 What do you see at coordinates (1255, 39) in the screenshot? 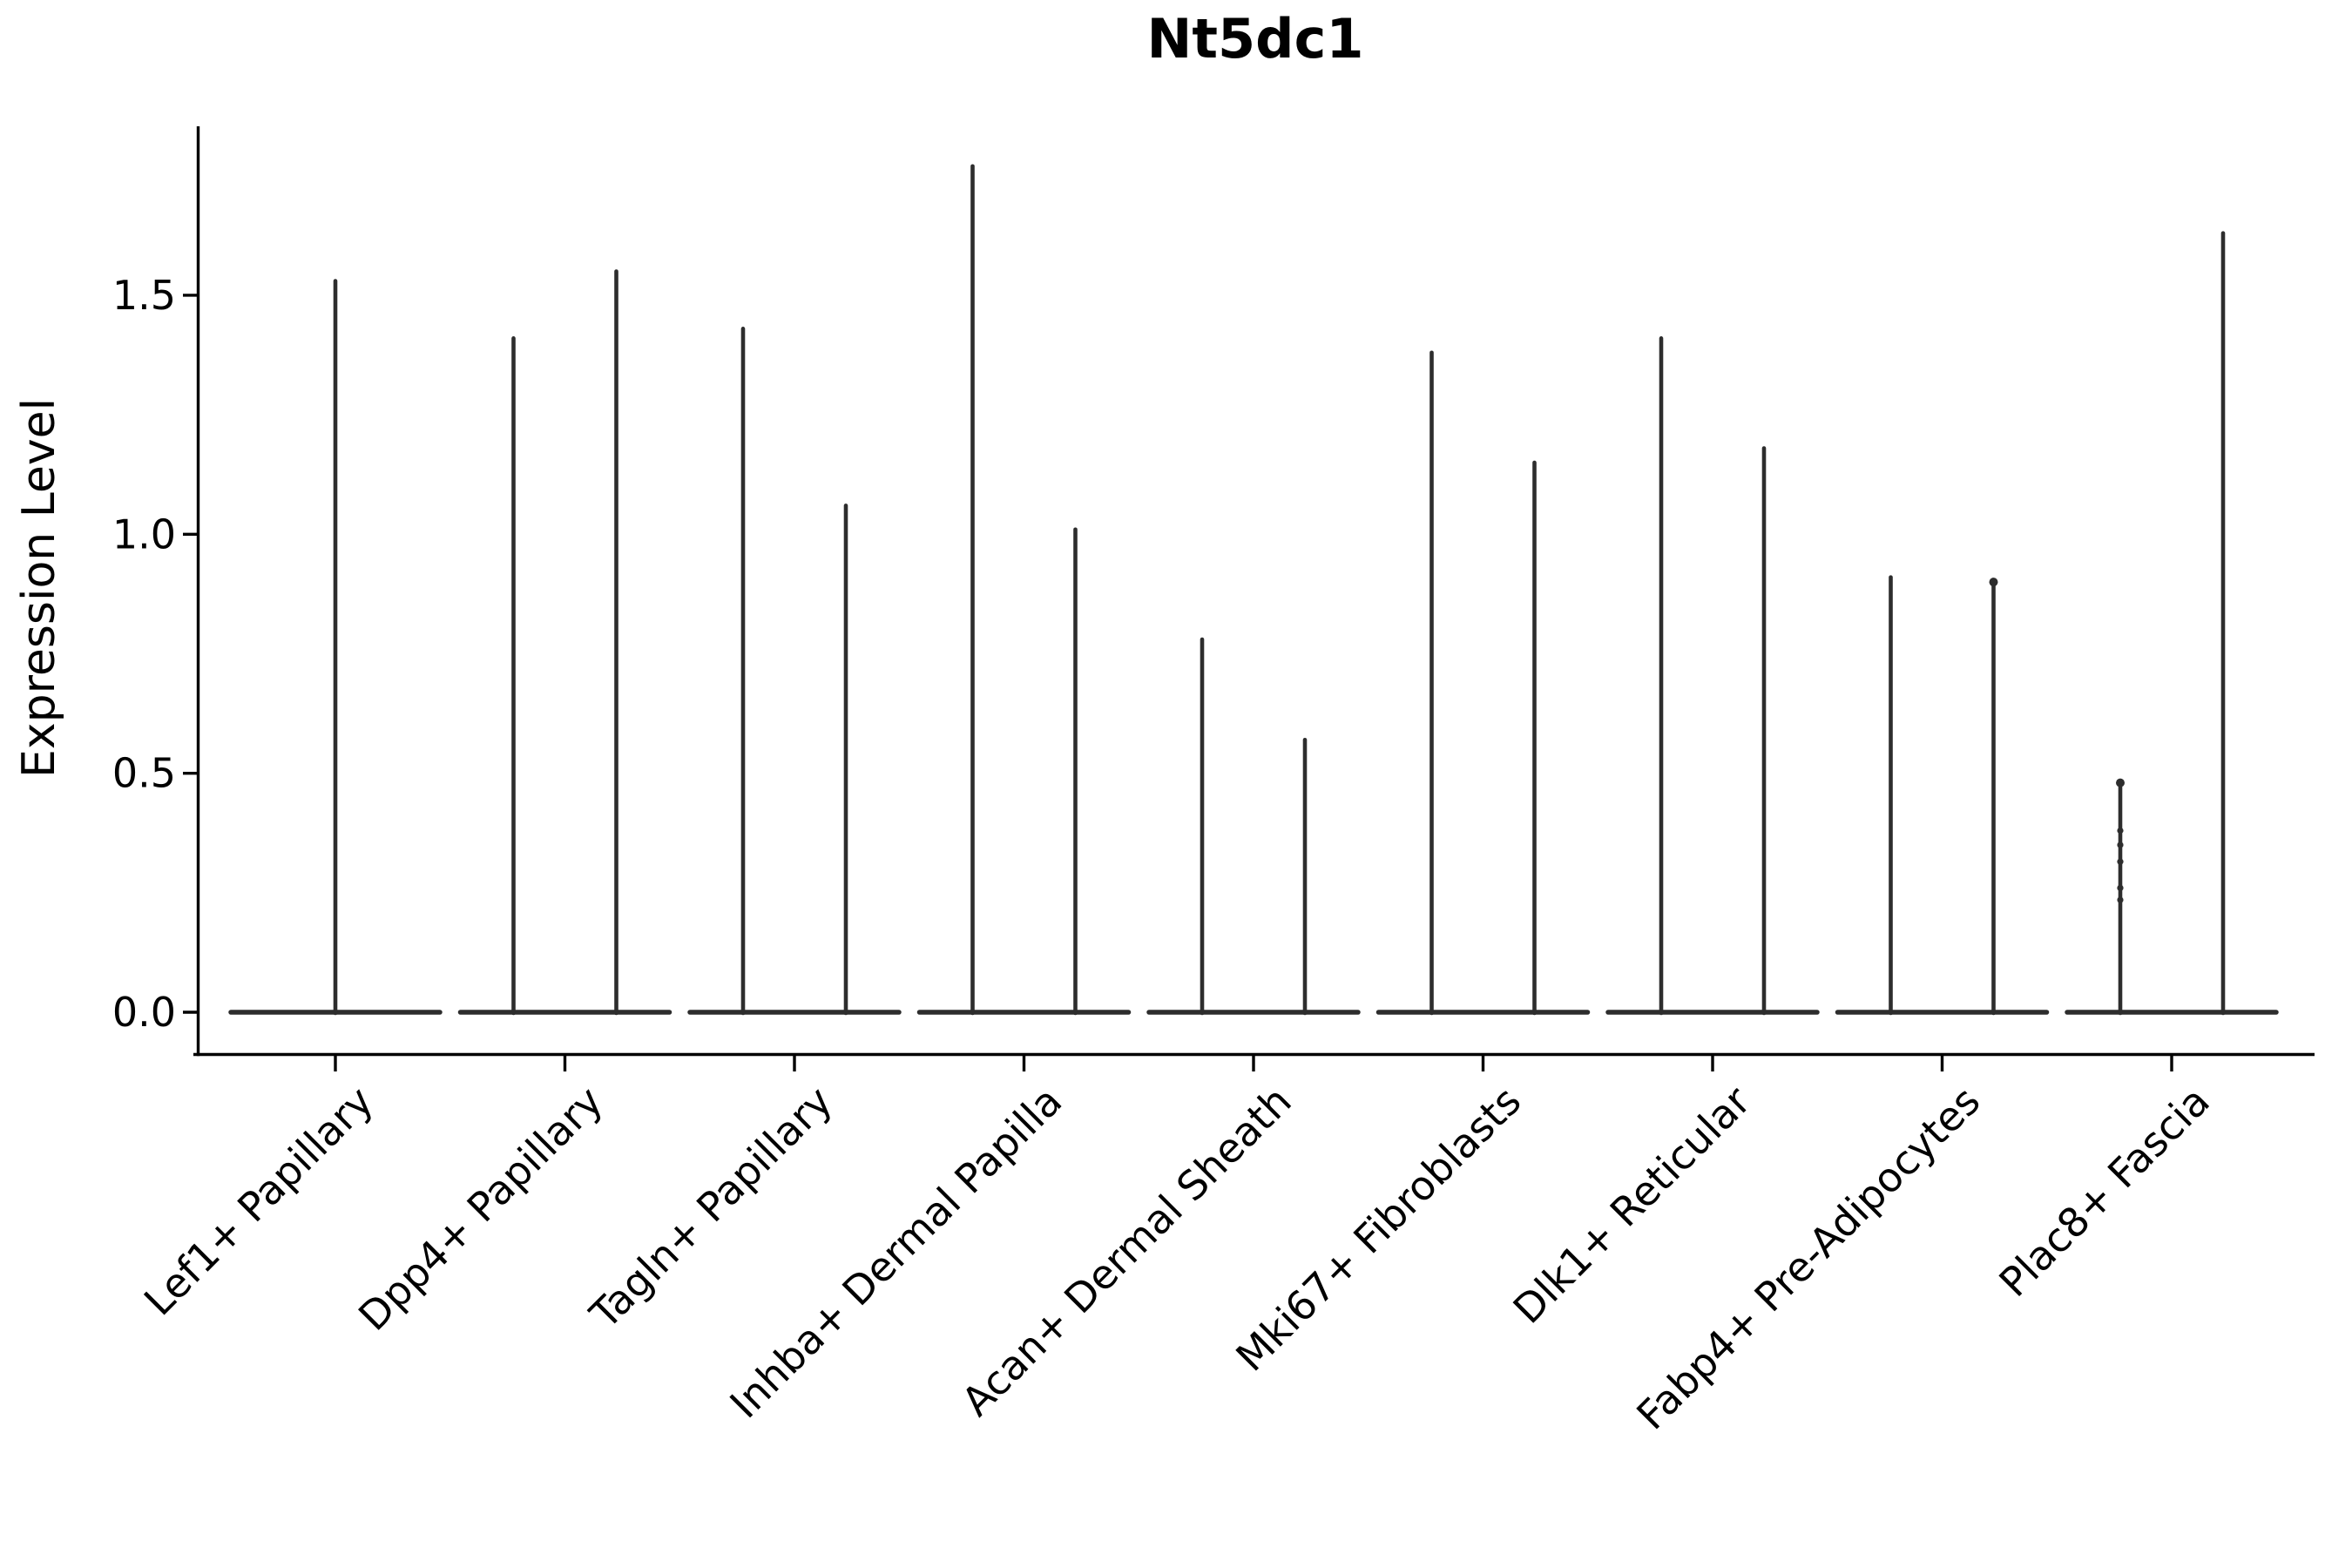
I see `chart-title: Nt5dc1` at bounding box center [1255, 39].